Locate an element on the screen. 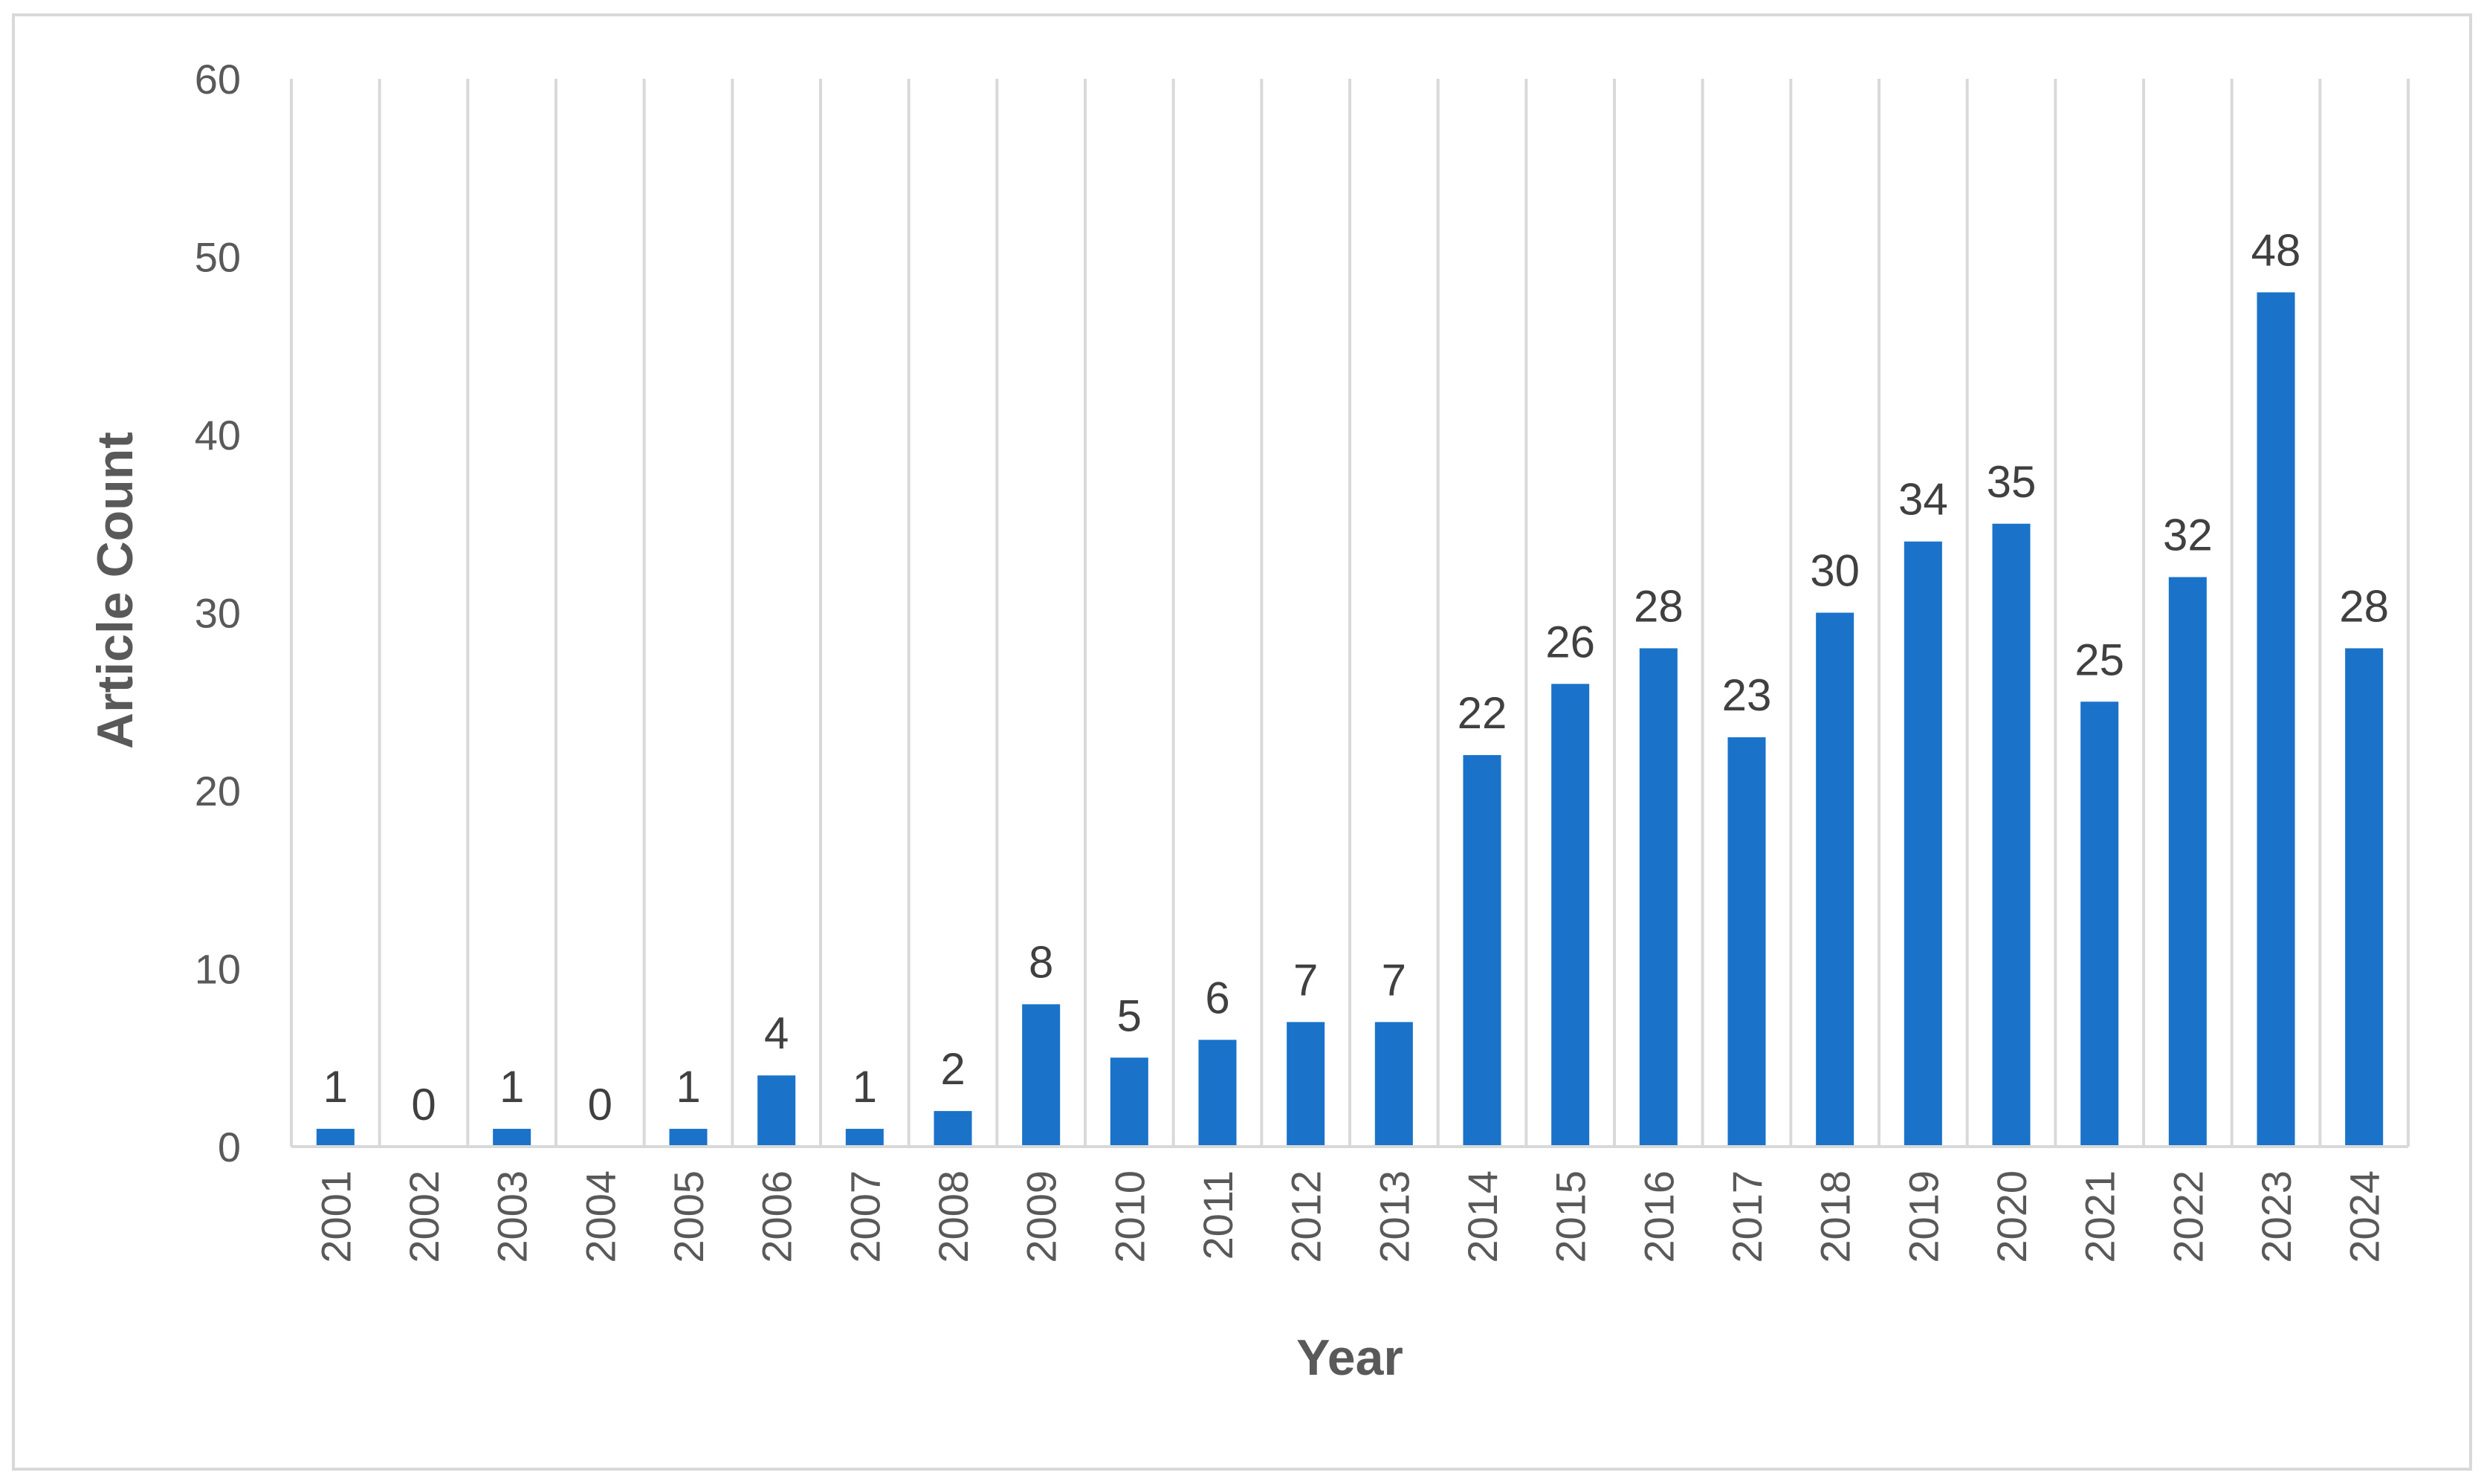 The image size is (2487, 1484). x-tick-label: 2007 is located at coordinates (864, 1216).